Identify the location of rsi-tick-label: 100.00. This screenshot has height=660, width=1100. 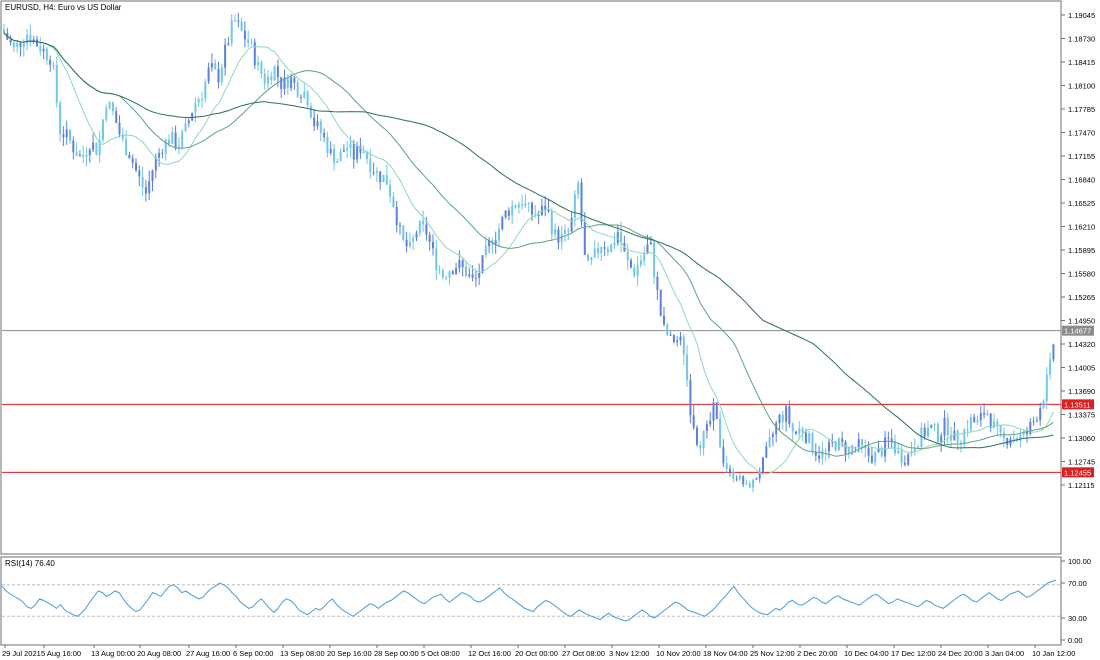
(1079, 561).